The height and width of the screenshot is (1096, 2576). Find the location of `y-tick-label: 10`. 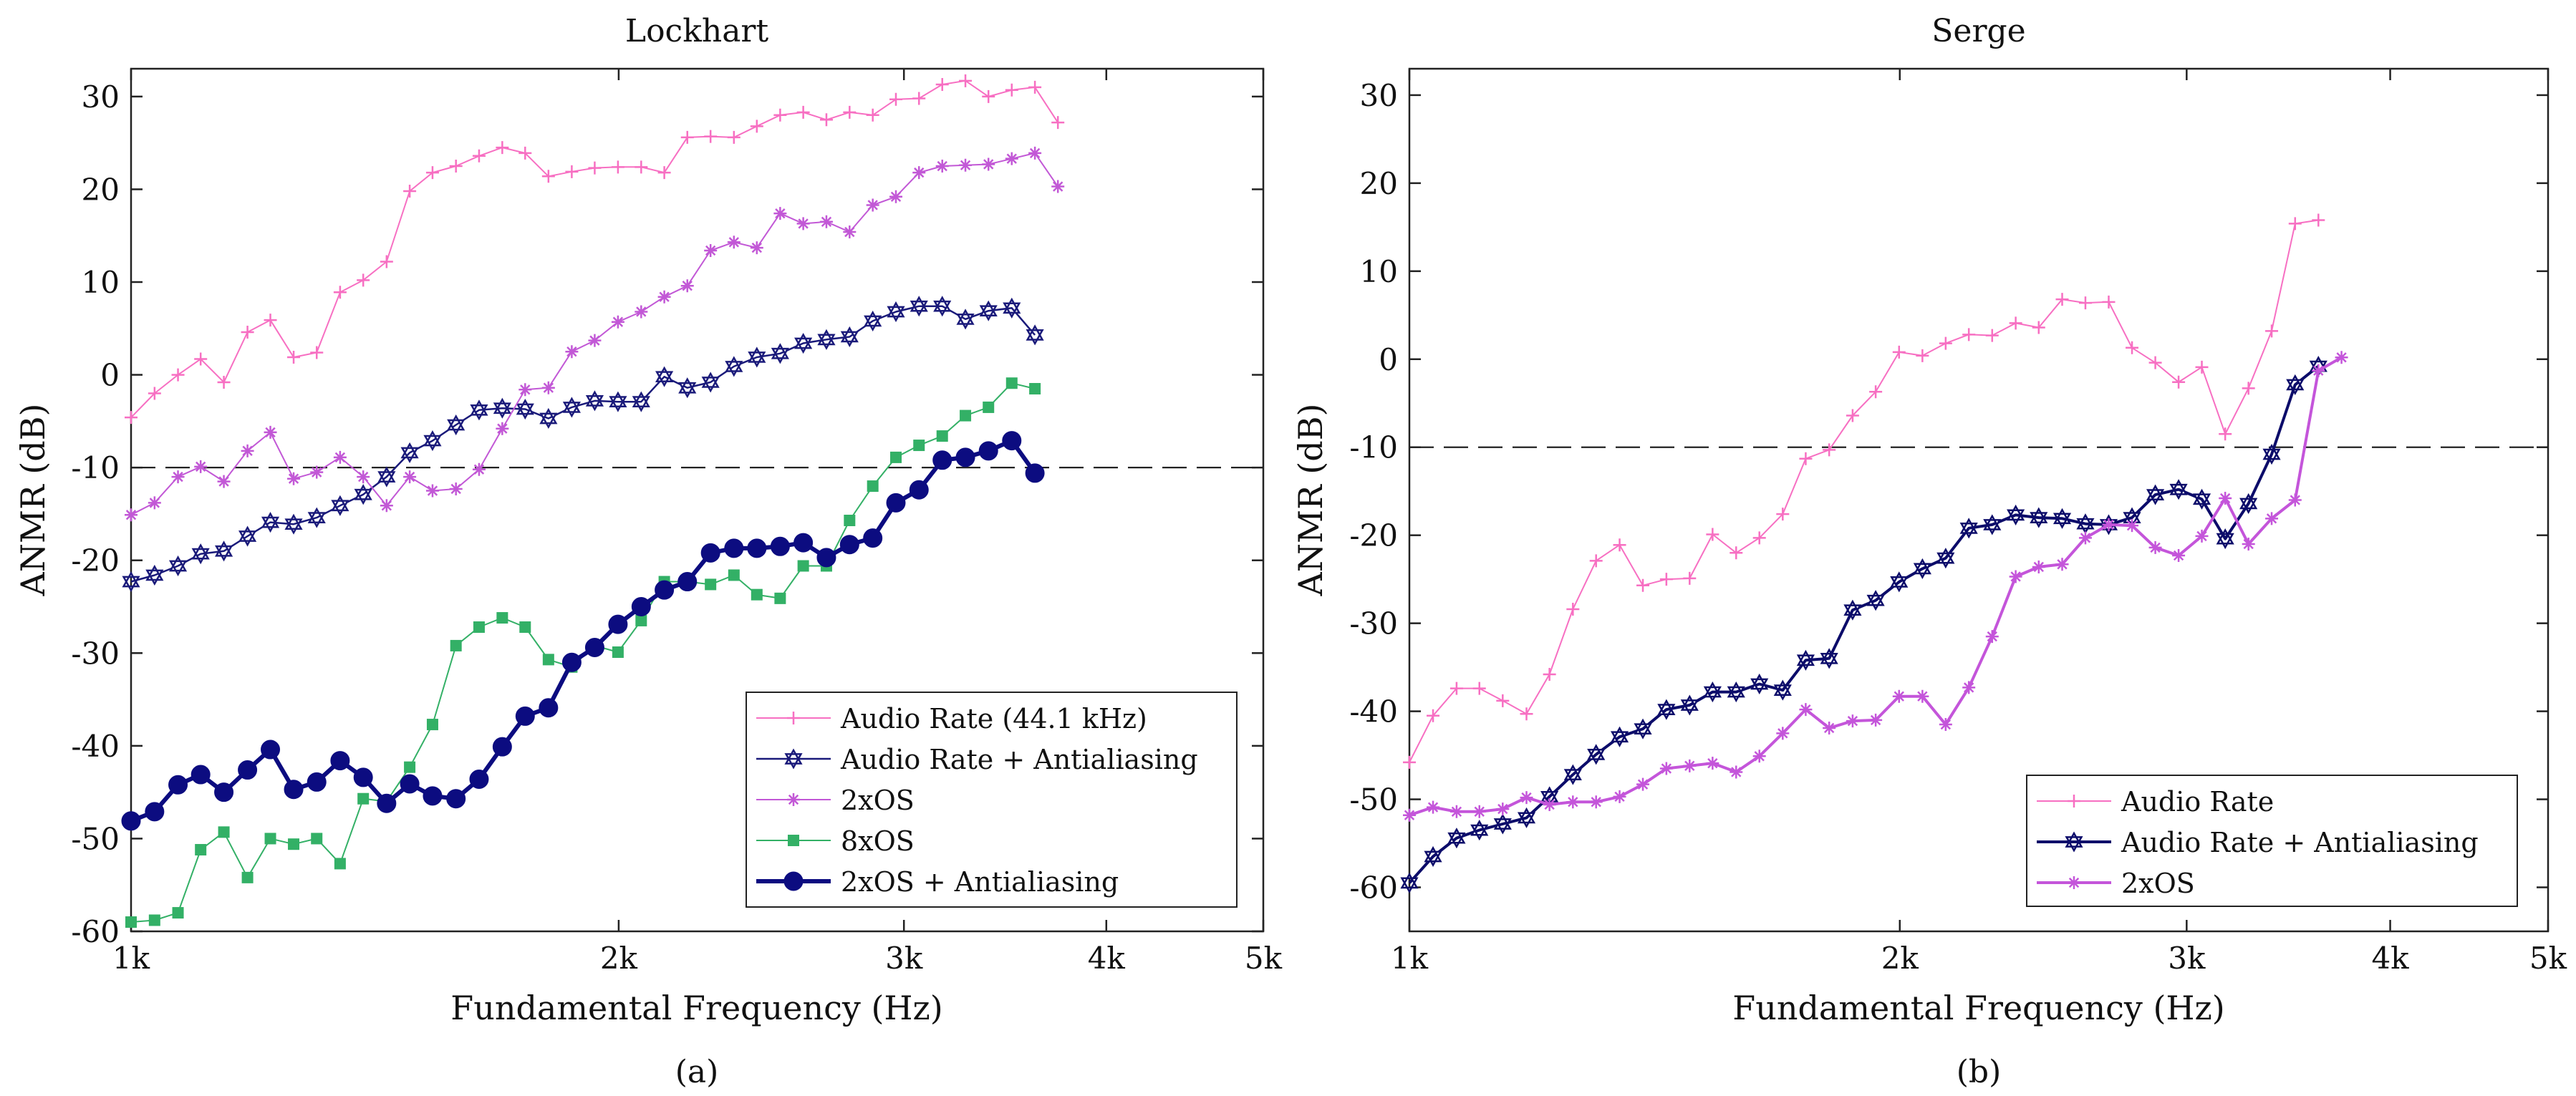

y-tick-label: 10 is located at coordinates (1379, 271).